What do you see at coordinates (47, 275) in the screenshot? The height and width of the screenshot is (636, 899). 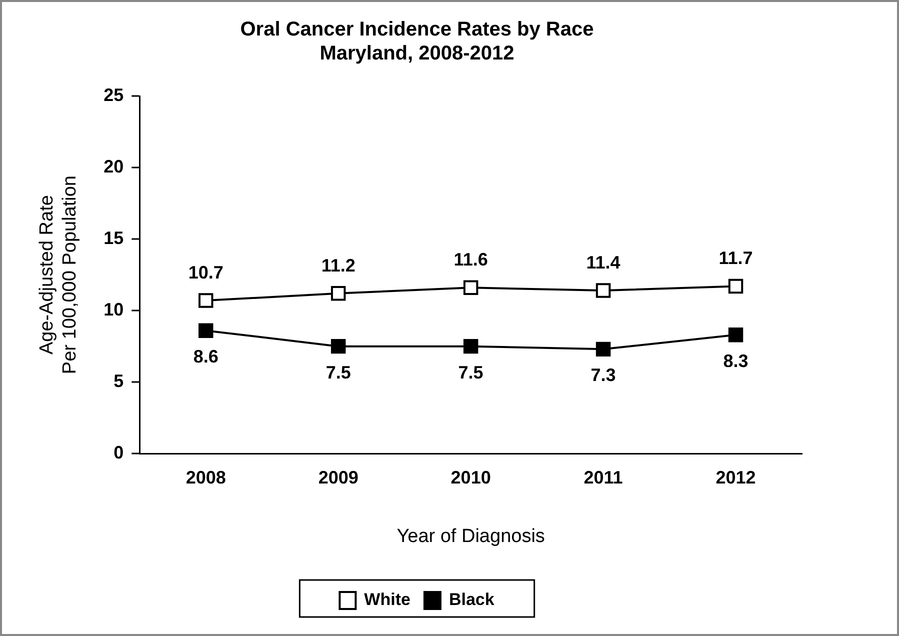 I see `text: Age-Adjusted Rate` at bounding box center [47, 275].